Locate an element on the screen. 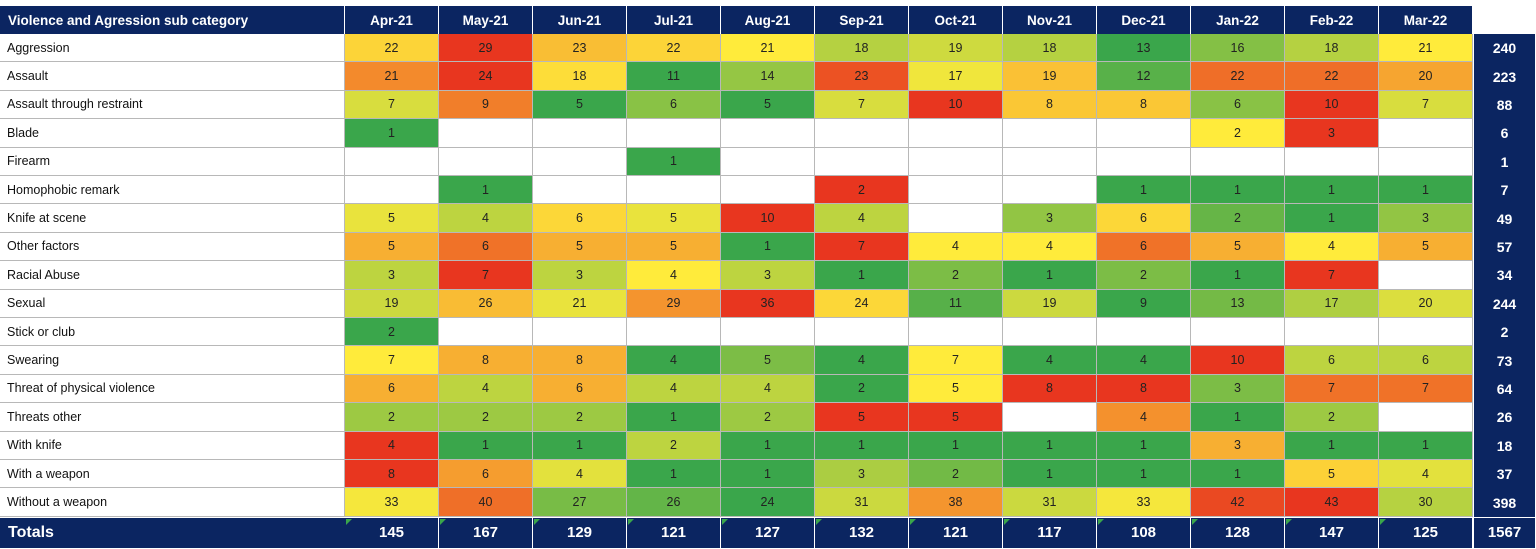 The image size is (1536, 549). row-total: 7 is located at coordinates (1504, 190).